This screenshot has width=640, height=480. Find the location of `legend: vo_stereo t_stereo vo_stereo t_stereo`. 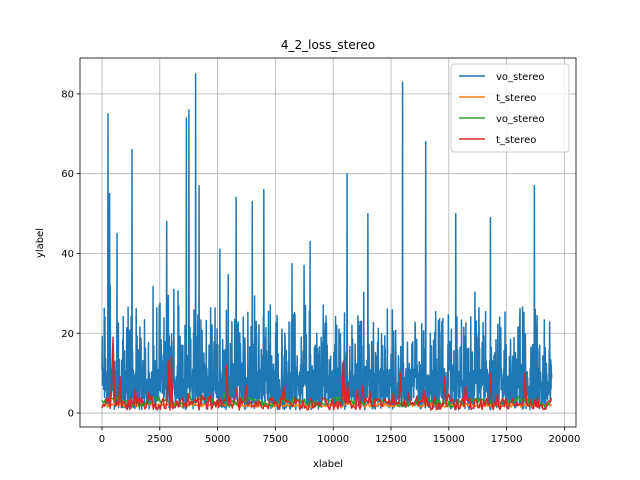

legend: vo_stereo t_stereo vo_stereo t_stereo is located at coordinates (510, 108).